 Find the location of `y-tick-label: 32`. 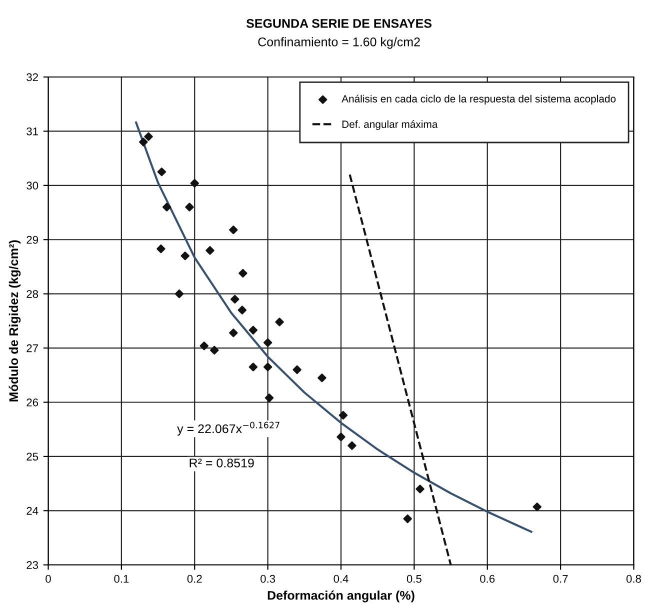

y-tick-label: 32 is located at coordinates (32, 77).